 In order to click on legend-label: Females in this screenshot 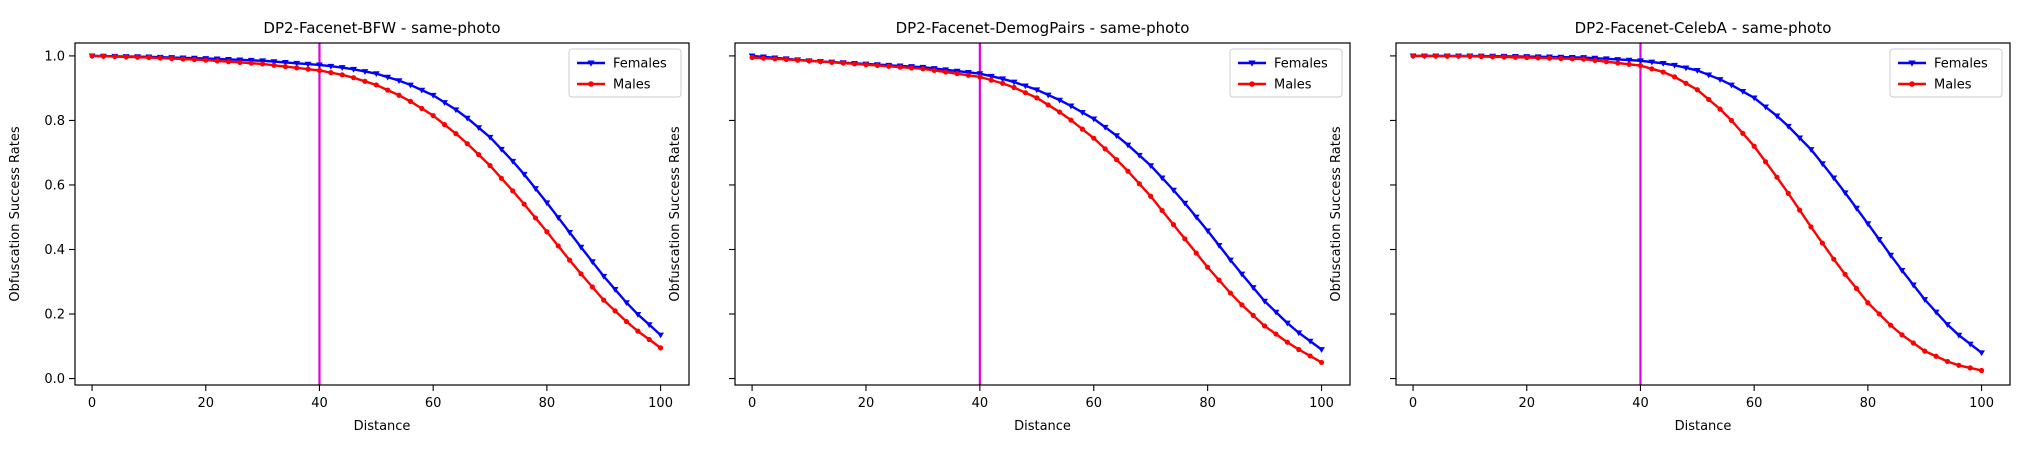, I will do `click(1961, 64)`.